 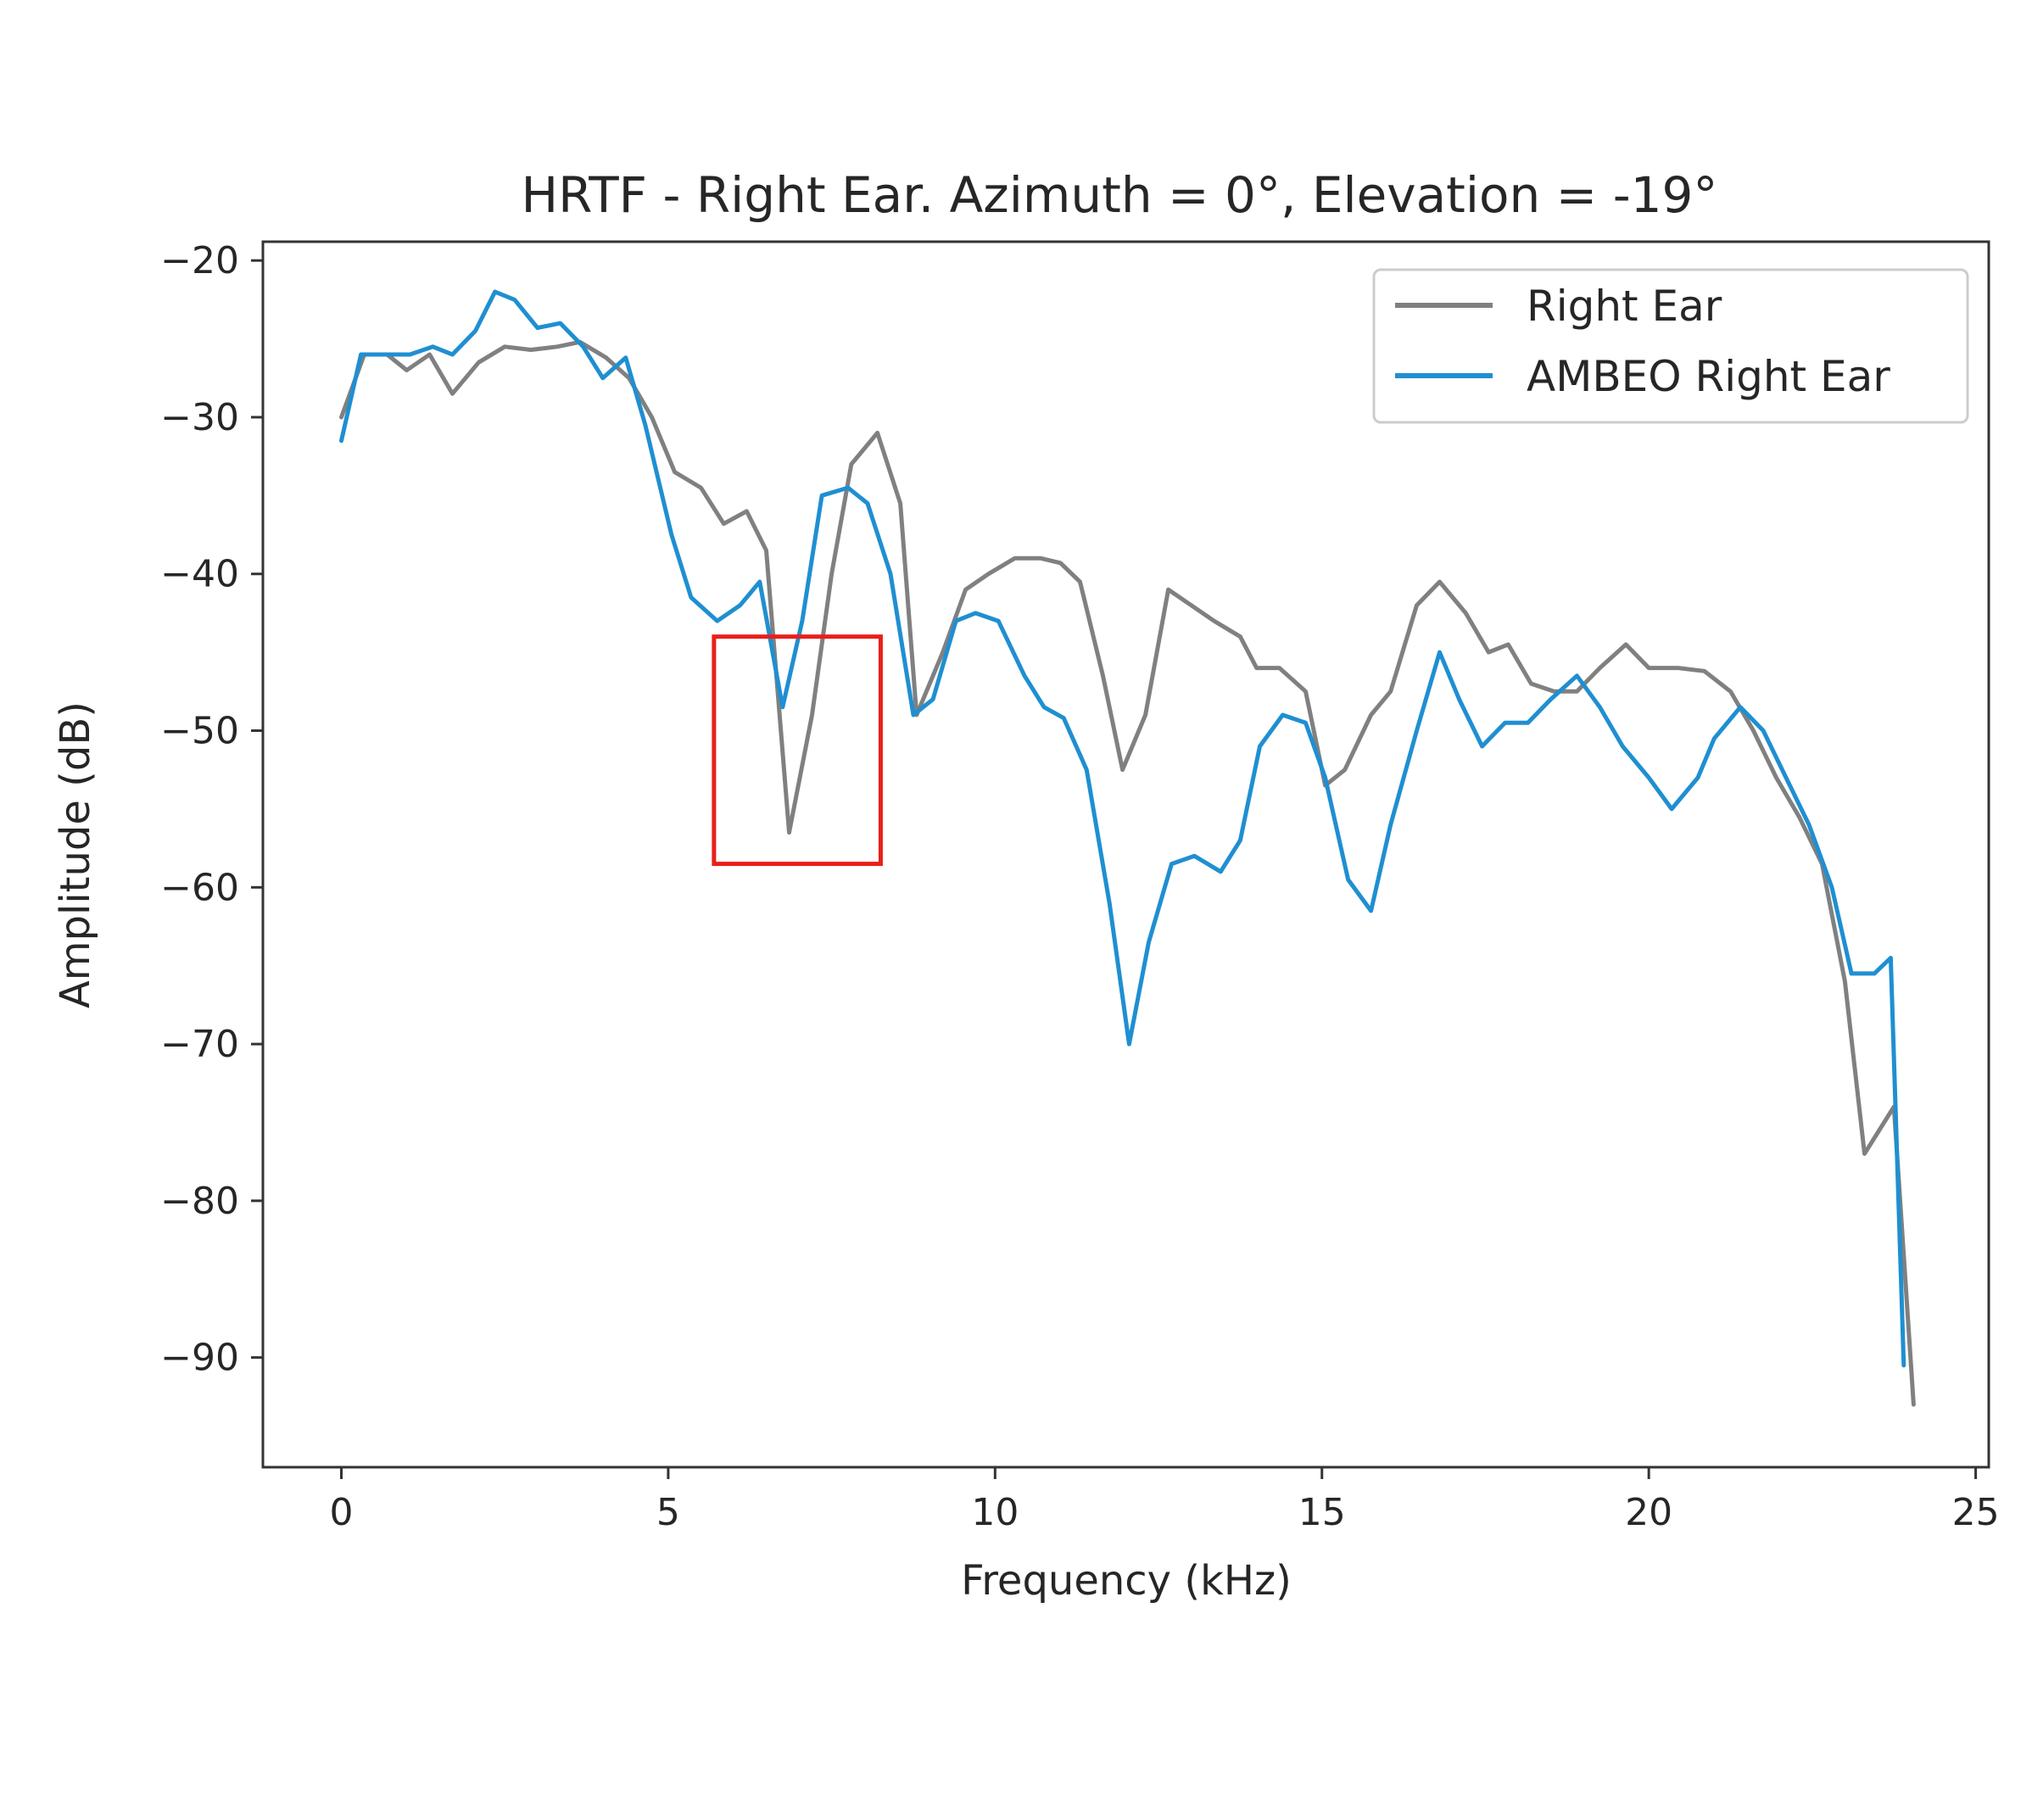 I want to click on annotation-layer, so click(x=797, y=750).